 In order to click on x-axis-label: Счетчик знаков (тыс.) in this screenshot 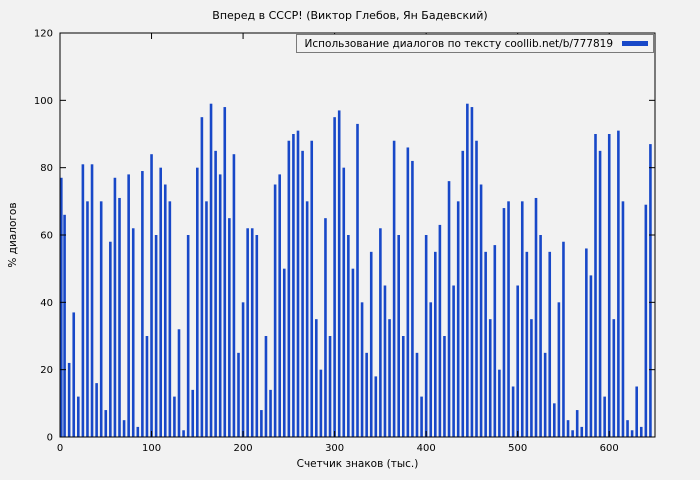, I will do `click(357, 464)`.